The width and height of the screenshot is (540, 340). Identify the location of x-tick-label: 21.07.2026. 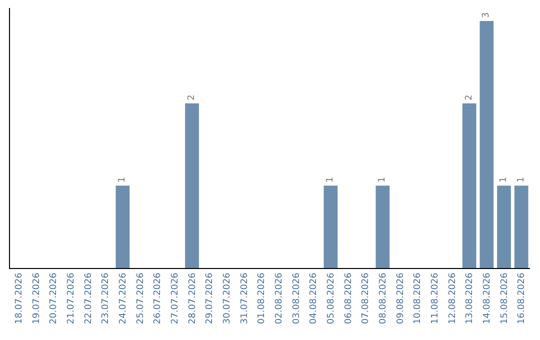
(71, 298).